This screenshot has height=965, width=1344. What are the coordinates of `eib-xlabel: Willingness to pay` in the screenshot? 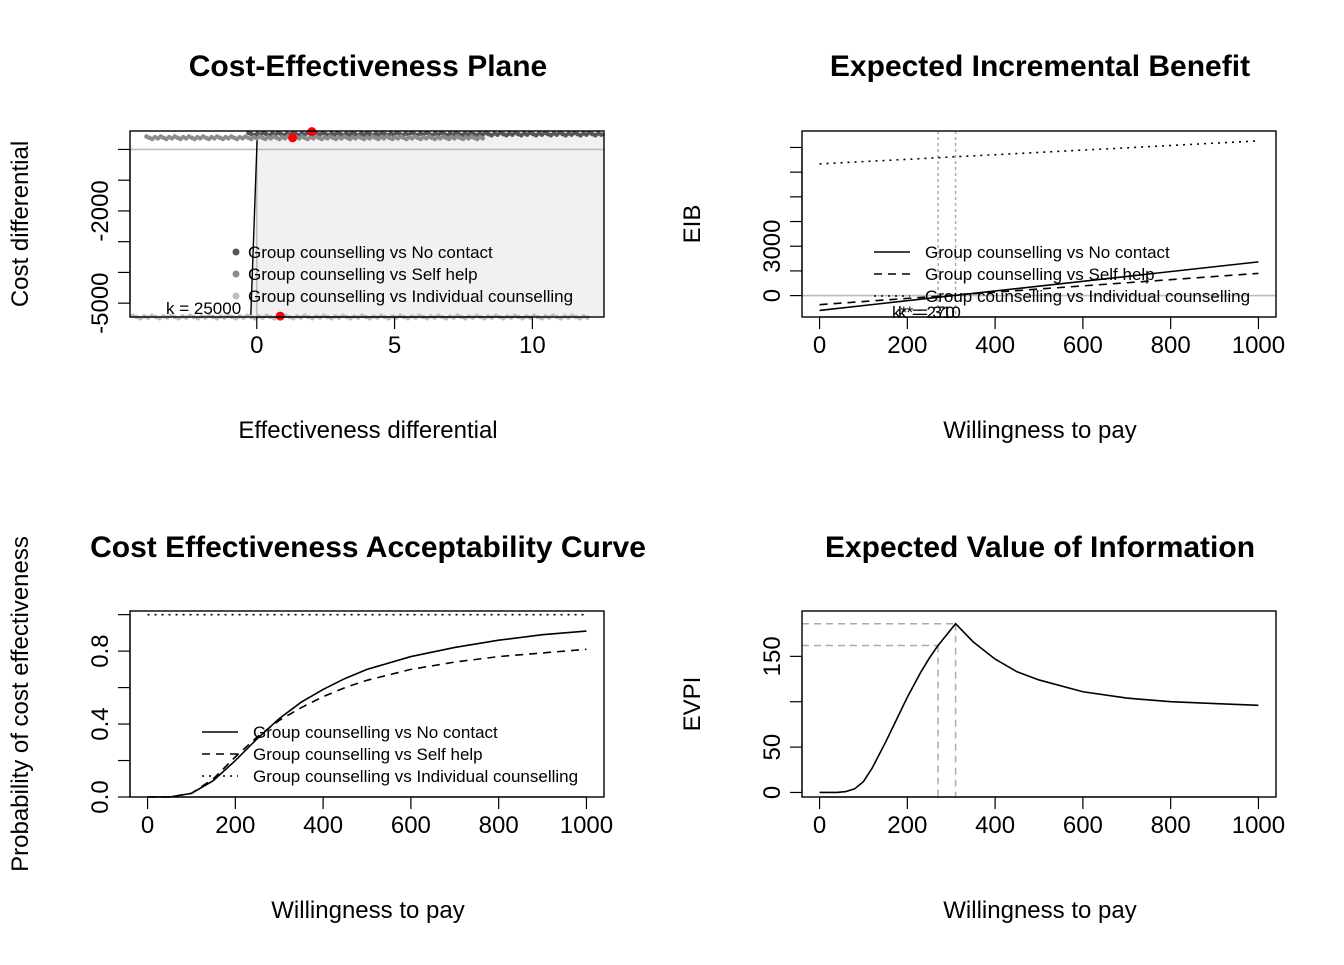 It's located at (1039, 430).